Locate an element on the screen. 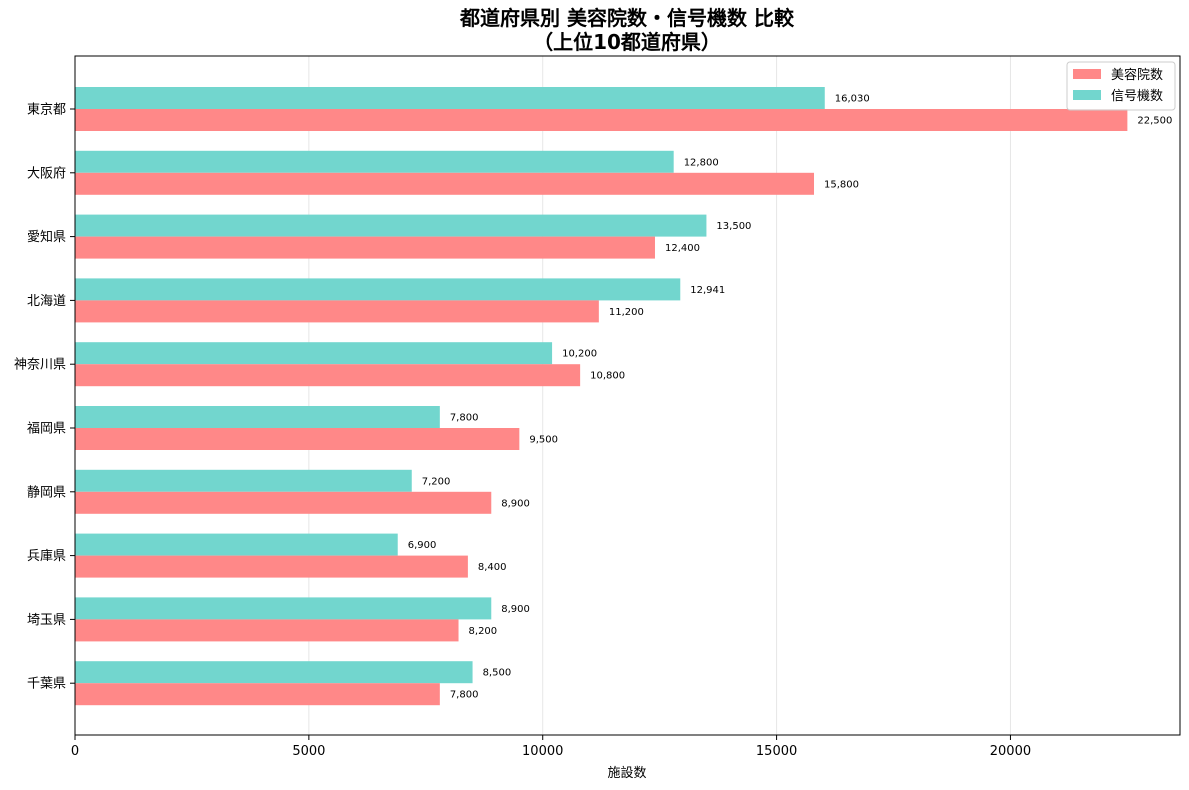  data-label-traffic-signals: 12,800 is located at coordinates (701, 162).